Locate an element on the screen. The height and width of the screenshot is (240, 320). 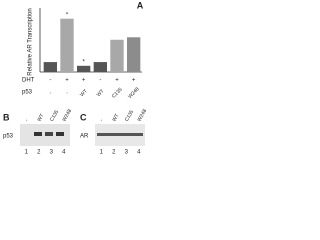
row-label: DHT is located at coordinates (28, 81).